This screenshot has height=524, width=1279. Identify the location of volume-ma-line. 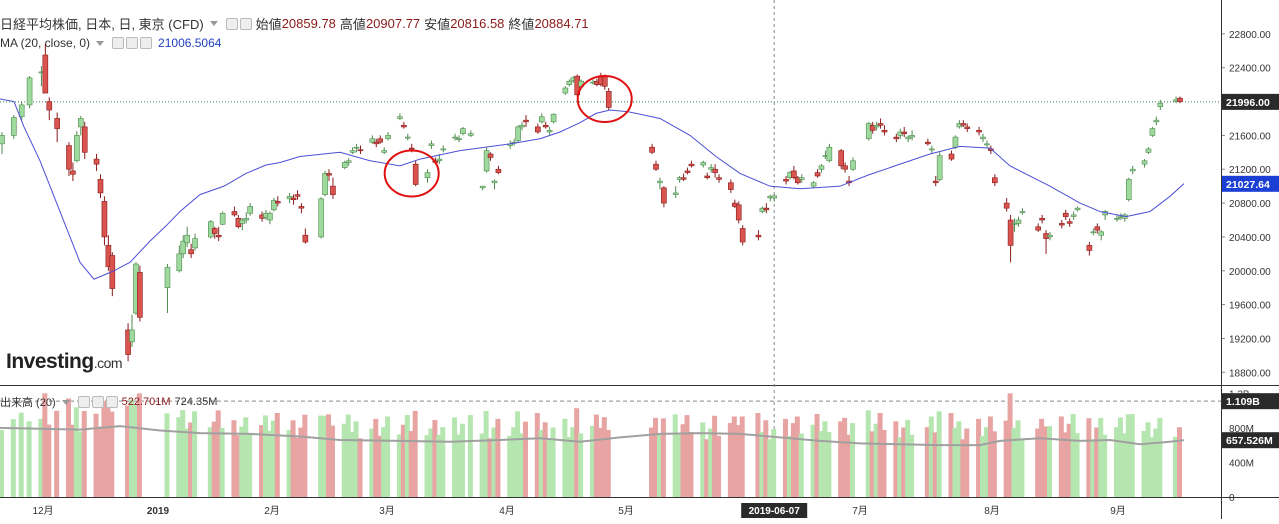
(592, 436).